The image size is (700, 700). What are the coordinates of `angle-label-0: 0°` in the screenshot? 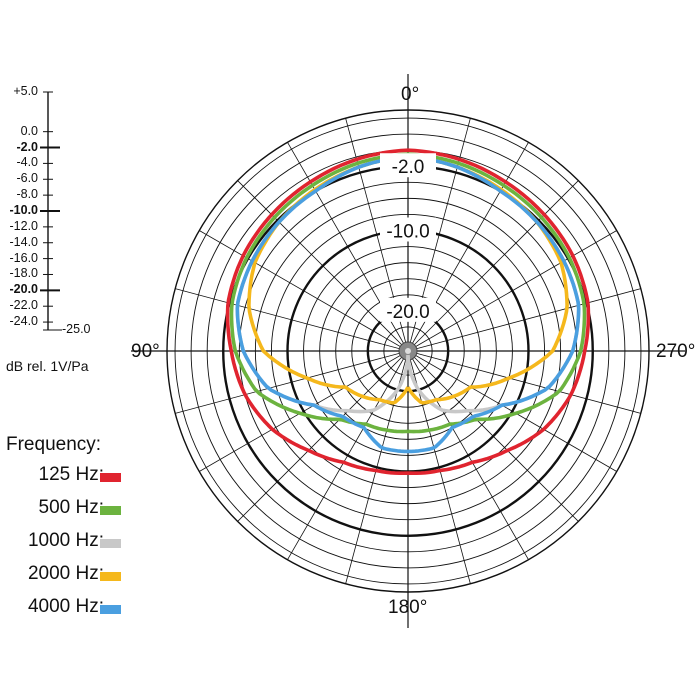 It's located at (410, 94).